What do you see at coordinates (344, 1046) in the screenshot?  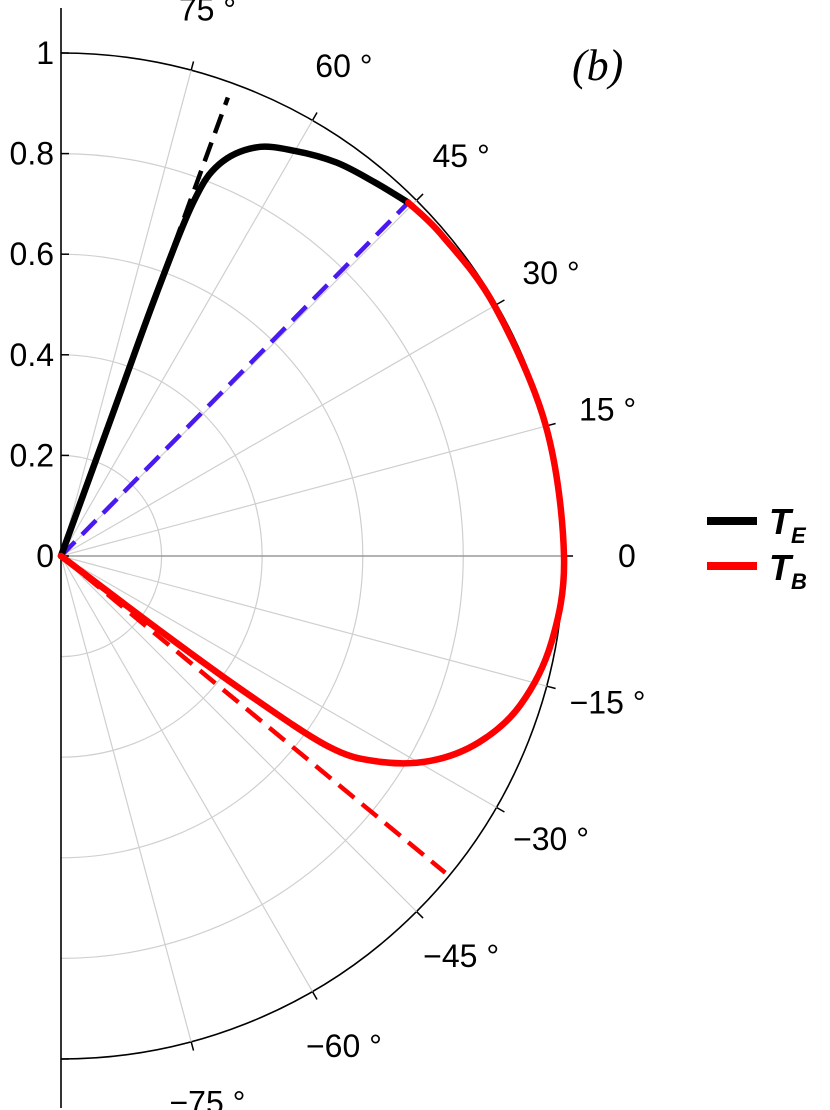 I see `angle-tick-label: −60 °` at bounding box center [344, 1046].